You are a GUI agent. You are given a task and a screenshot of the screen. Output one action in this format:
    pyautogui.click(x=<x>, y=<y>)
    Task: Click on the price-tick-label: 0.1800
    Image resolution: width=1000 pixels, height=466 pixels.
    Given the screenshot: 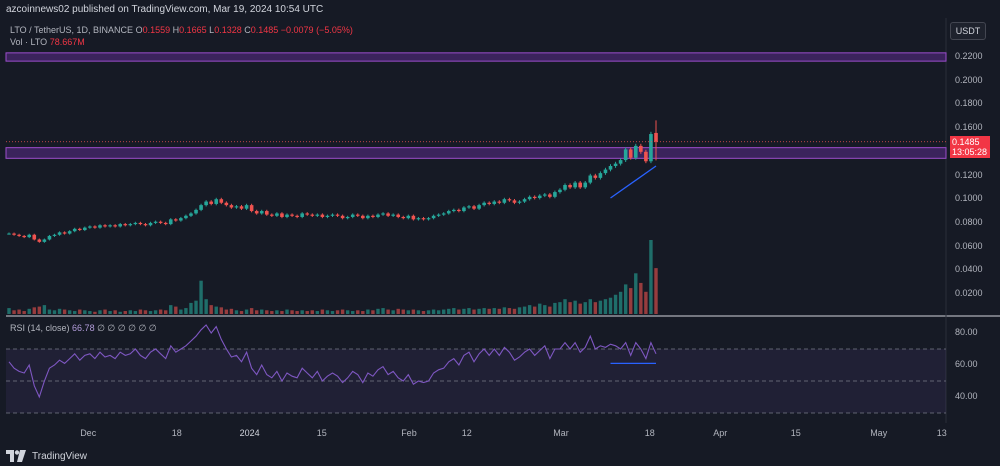 What is the action you would take?
    pyautogui.click(x=969, y=103)
    